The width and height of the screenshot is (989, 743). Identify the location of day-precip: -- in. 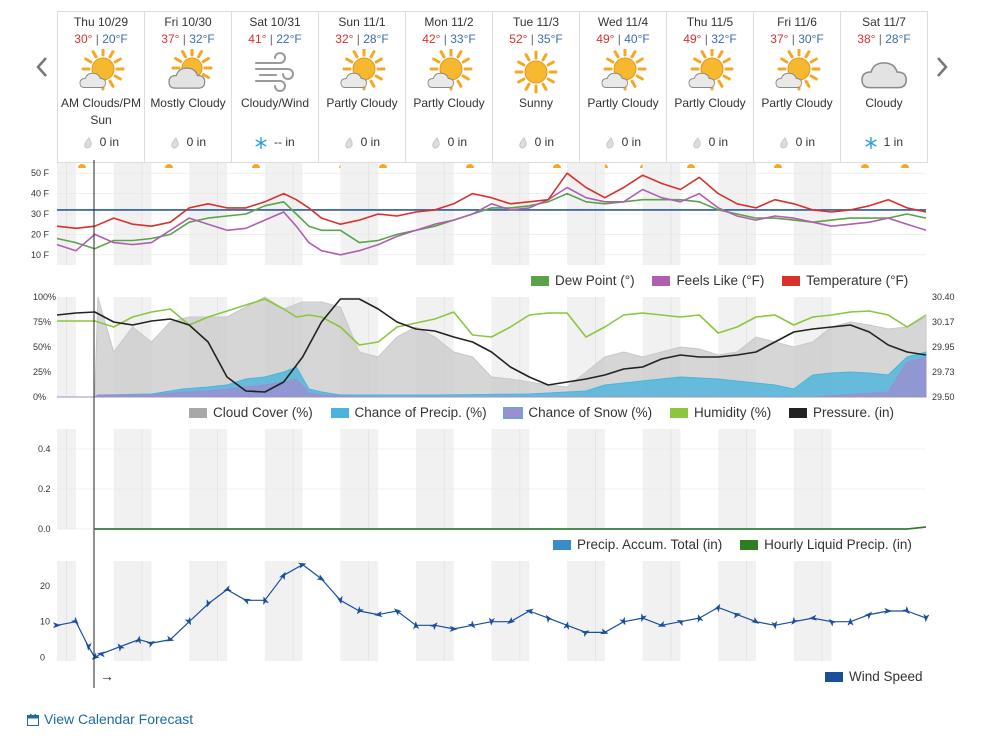
(275, 143).